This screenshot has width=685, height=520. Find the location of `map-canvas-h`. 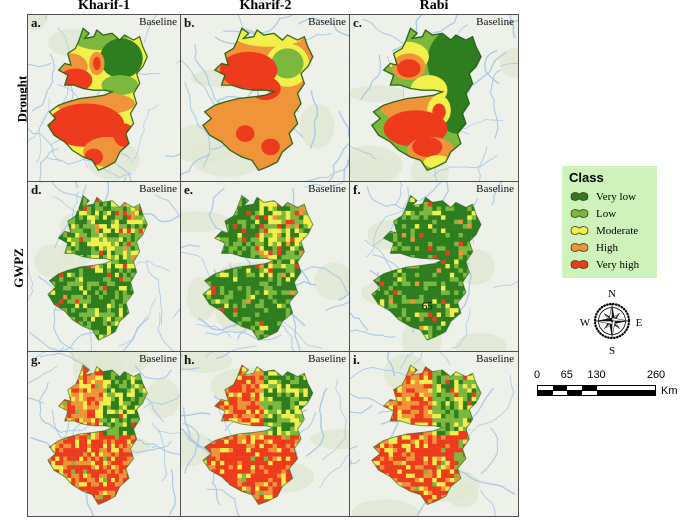

map-canvas-h is located at coordinates (265, 434).